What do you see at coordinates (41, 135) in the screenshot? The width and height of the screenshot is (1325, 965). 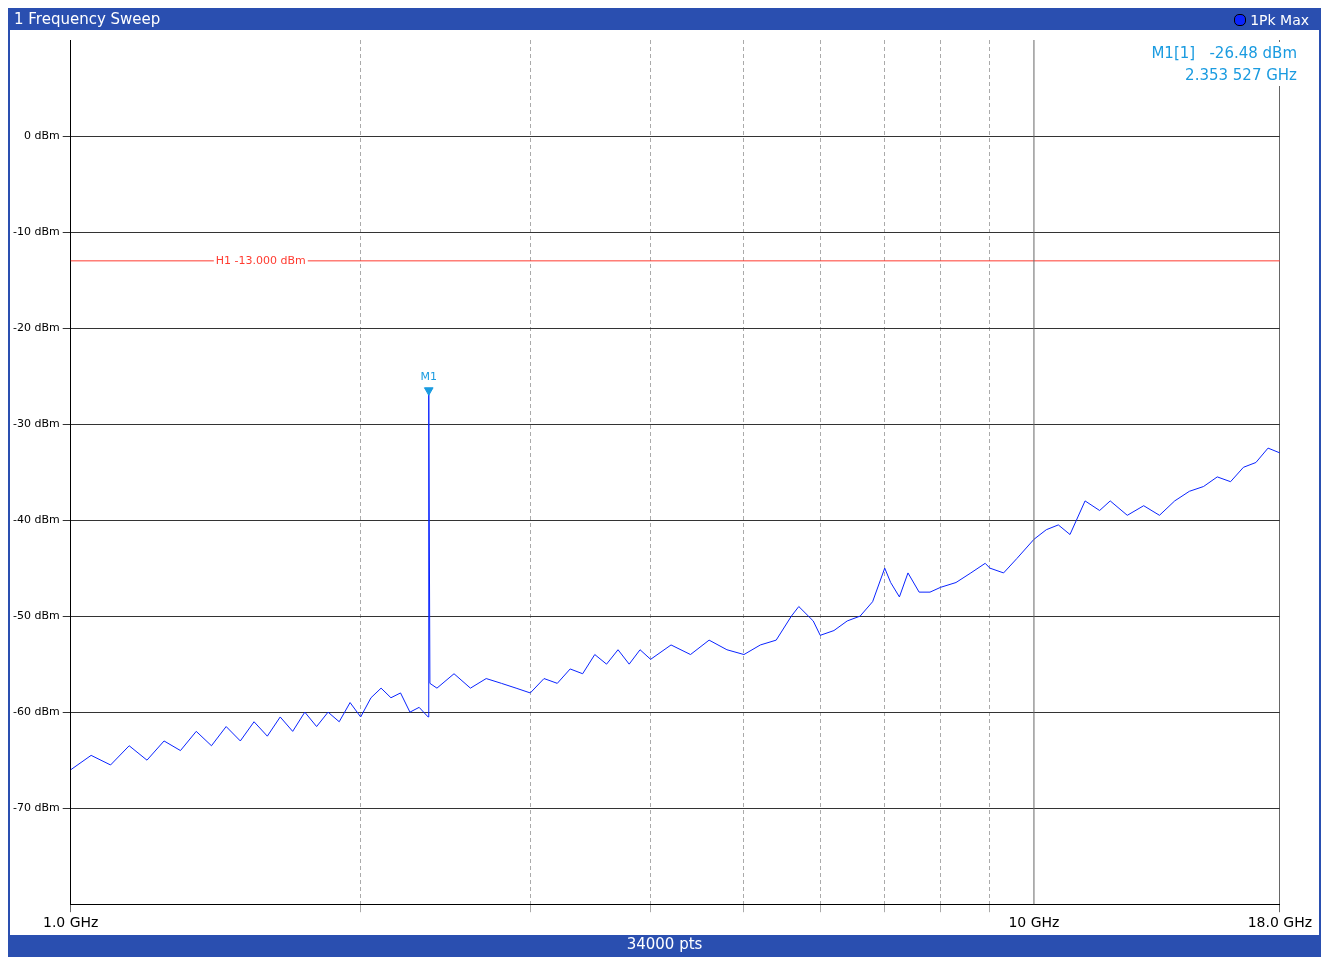 I see `y-tick-label: 0 dBm` at bounding box center [41, 135].